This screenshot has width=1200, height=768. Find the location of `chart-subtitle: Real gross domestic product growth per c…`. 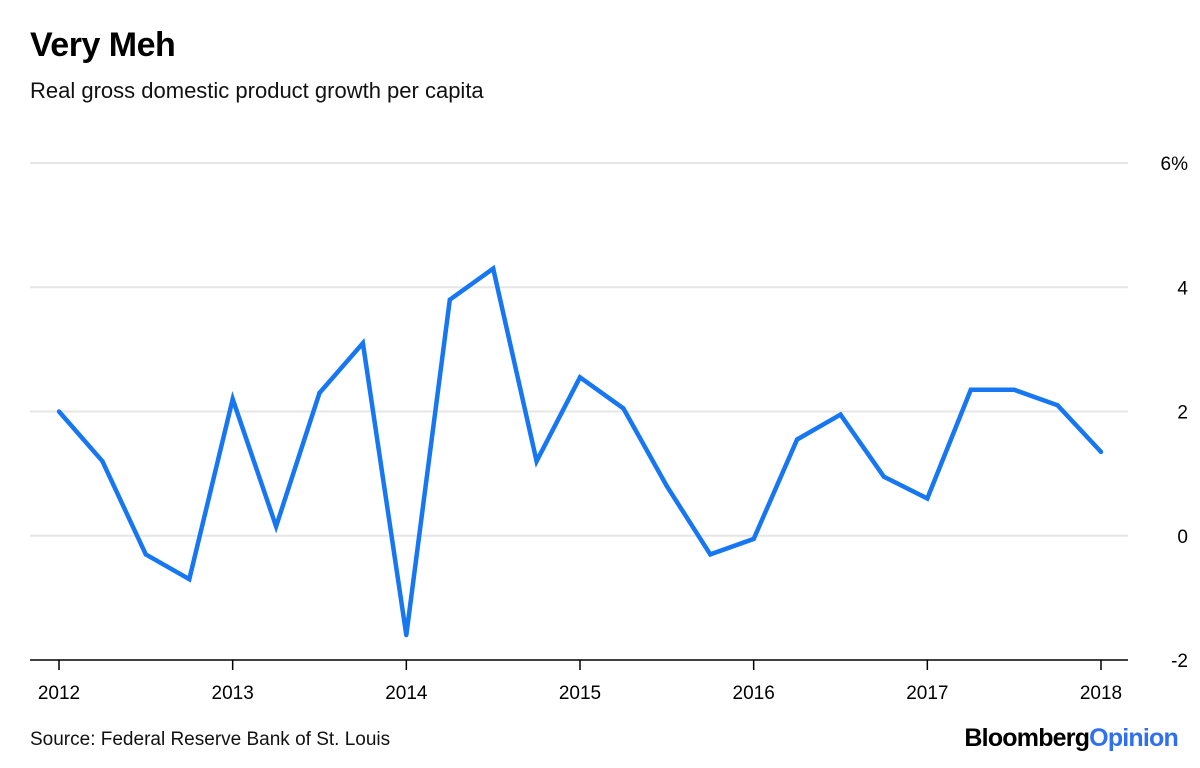

chart-subtitle: Real gross domestic product growth per c… is located at coordinates (257, 90).